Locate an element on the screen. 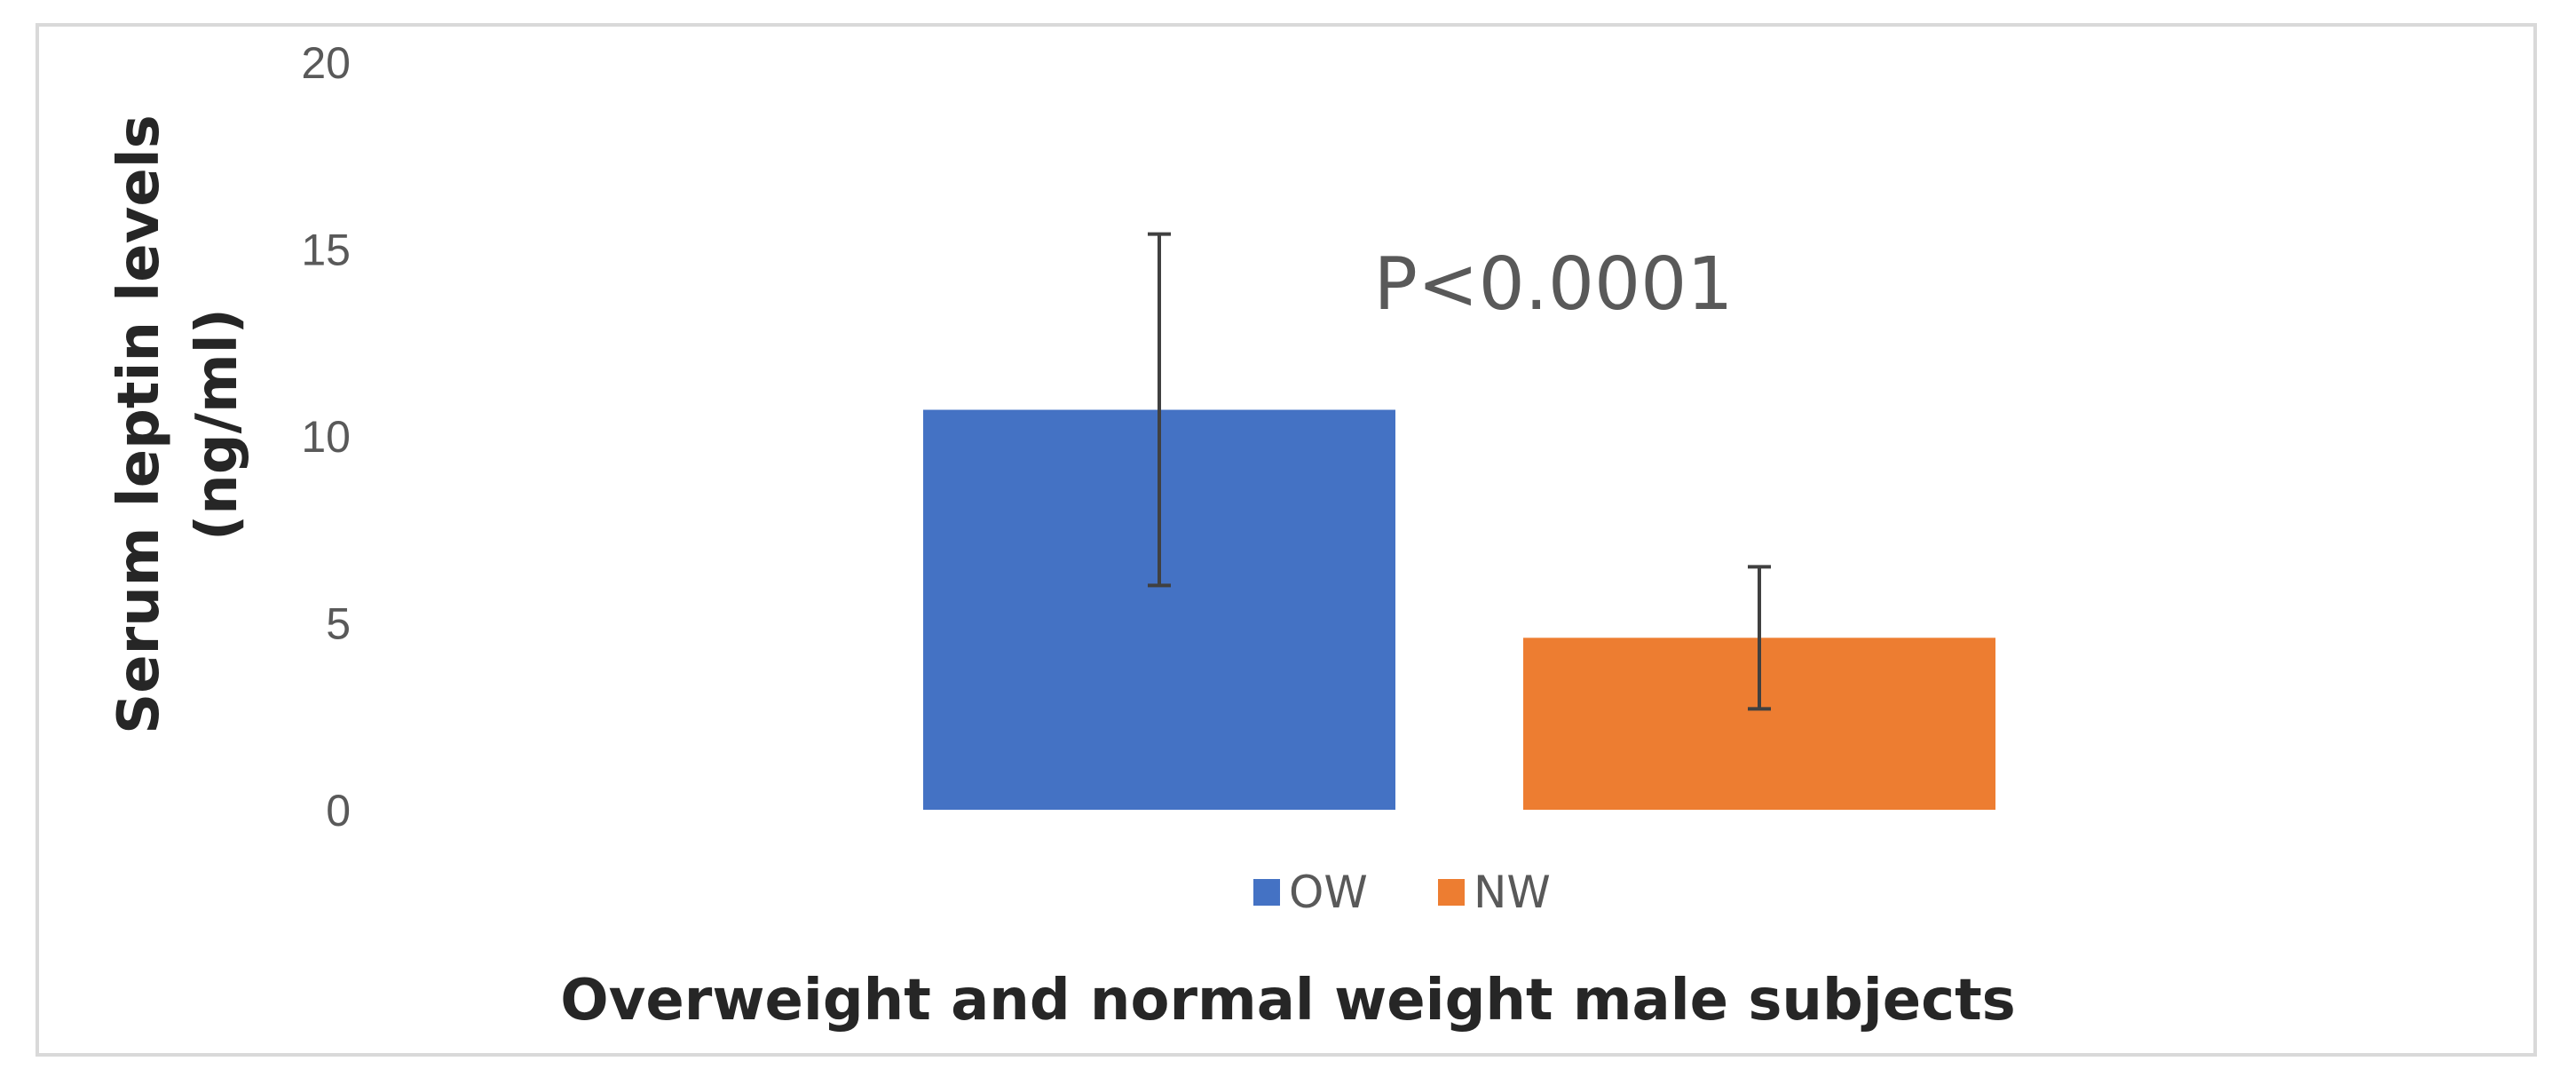 The height and width of the screenshot is (1085, 2576). error-bar-nw is located at coordinates (1759, 638).